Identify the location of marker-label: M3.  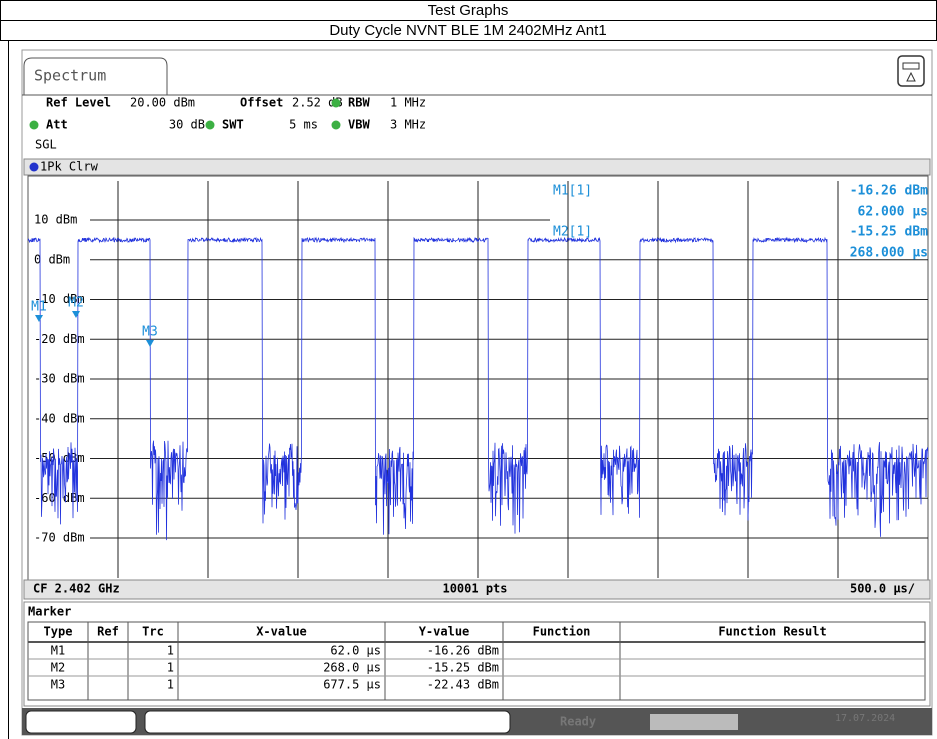
(150, 332).